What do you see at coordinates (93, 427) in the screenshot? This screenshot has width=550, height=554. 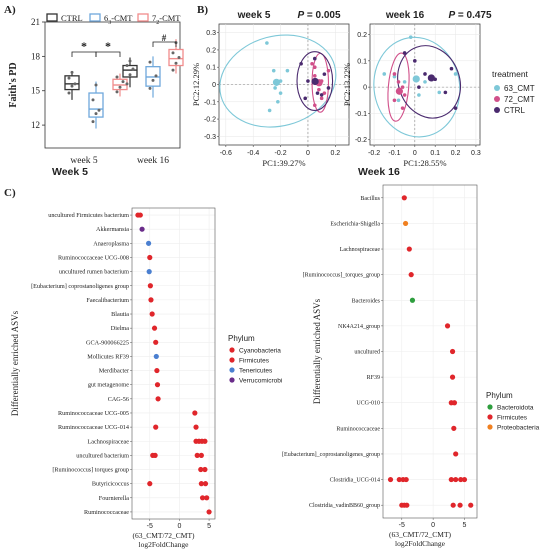 I see `panel-c-category-label: Ruminococcaceae UCG-014` at bounding box center [93, 427].